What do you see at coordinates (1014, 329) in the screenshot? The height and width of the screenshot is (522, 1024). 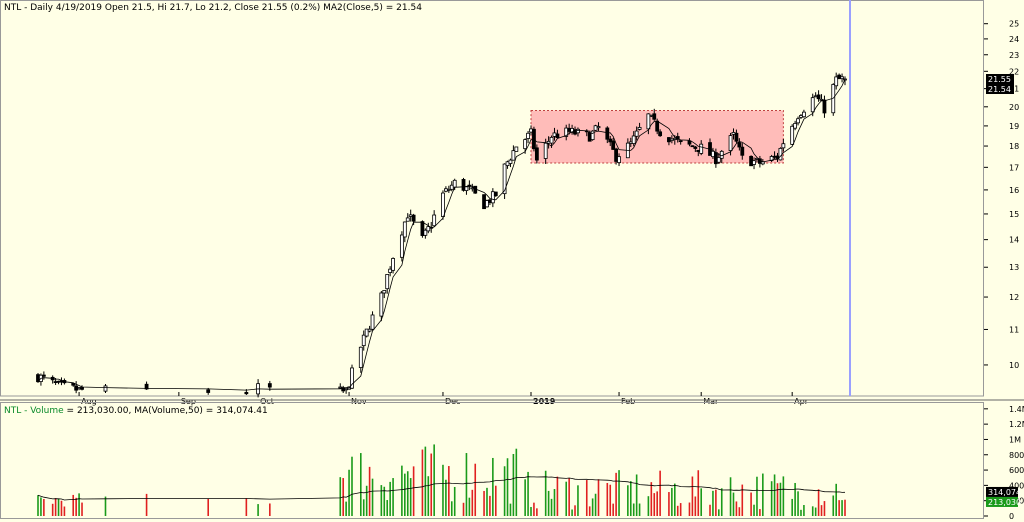 I see `price-tick-label: 11` at bounding box center [1014, 329].